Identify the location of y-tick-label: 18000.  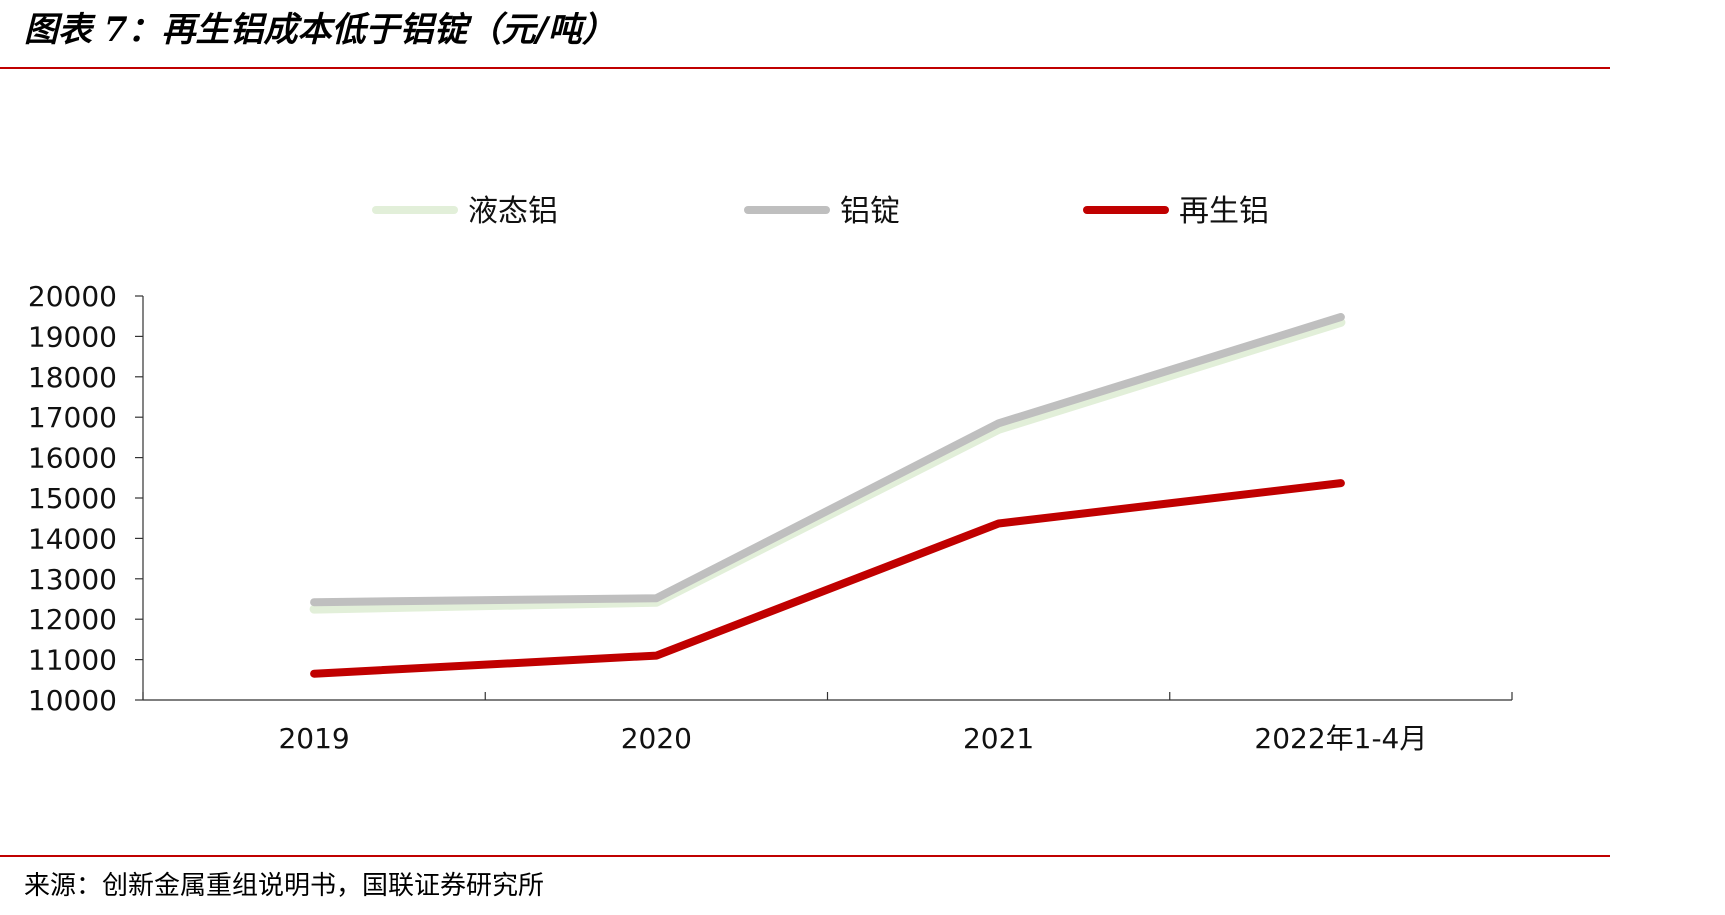
(72, 377).